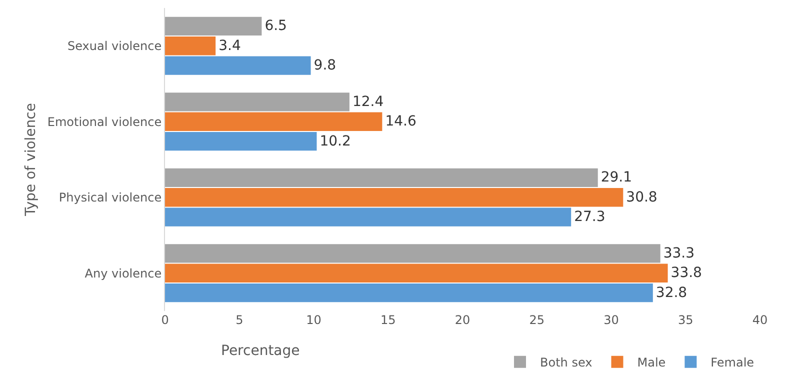 The image size is (800, 384). I want to click on legend-label: Both sex, so click(566, 363).